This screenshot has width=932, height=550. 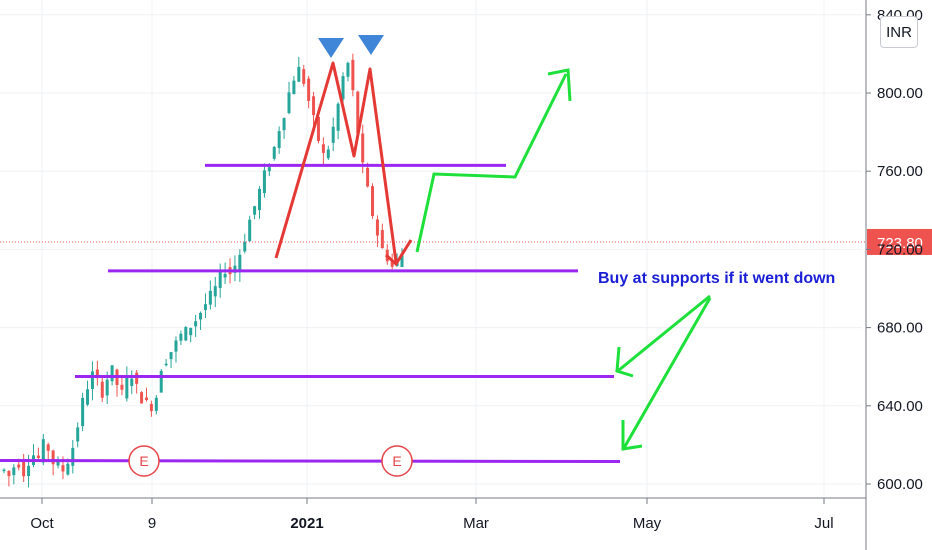 What do you see at coordinates (306, 523) in the screenshot?
I see `x-tick-label: 2021` at bounding box center [306, 523].